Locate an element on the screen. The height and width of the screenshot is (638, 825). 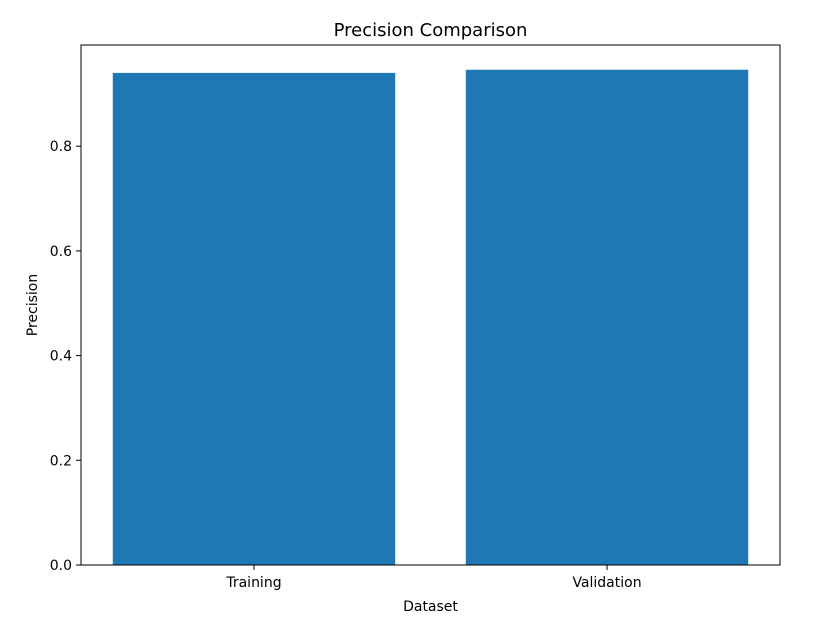
x-axis-label: Dataset is located at coordinates (430, 607).